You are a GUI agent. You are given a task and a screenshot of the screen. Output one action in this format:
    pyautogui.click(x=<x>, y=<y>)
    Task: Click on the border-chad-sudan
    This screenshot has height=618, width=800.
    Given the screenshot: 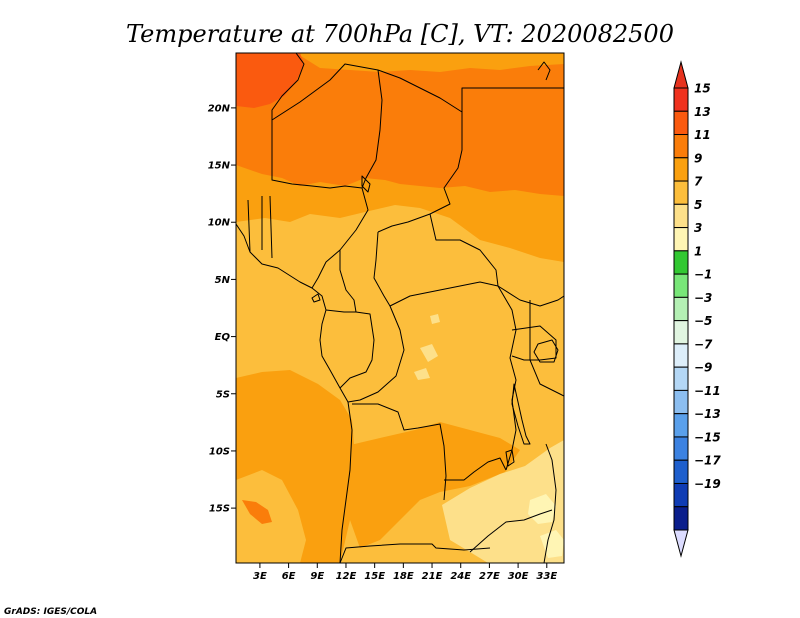 What is the action you would take?
    pyautogui.click(x=420, y=172)
    